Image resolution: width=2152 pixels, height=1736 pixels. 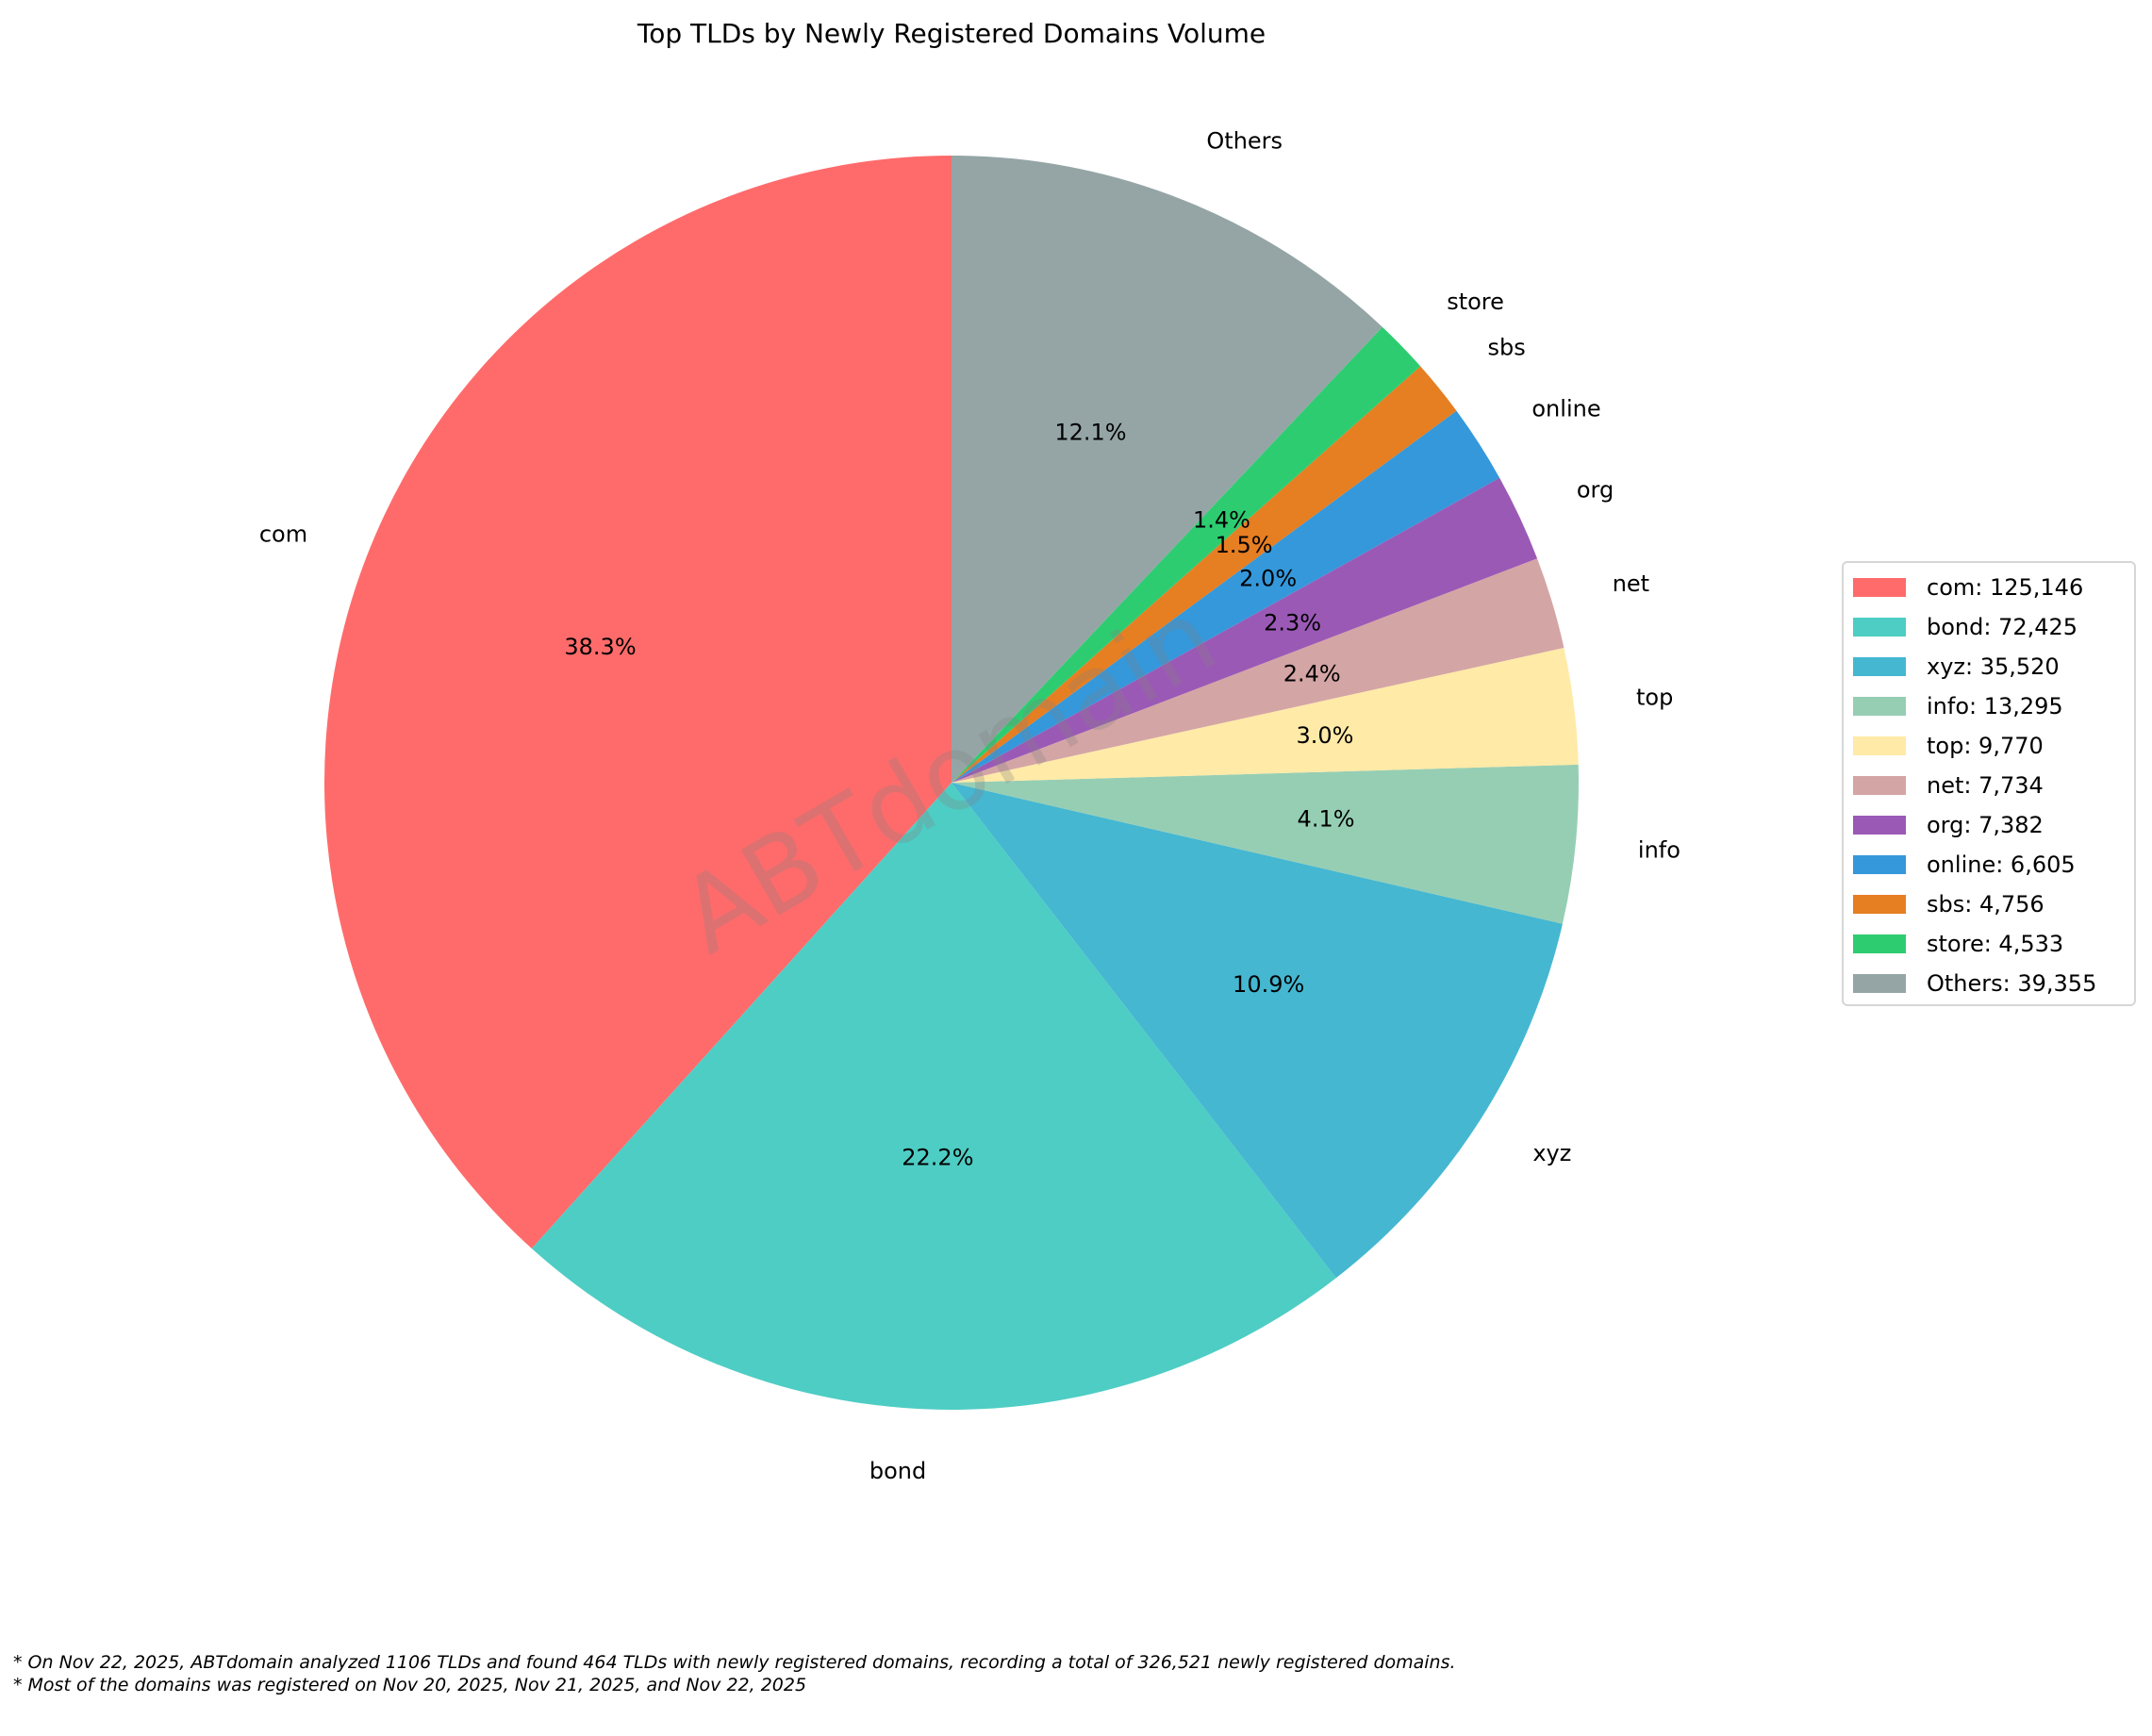 I want to click on legend-entry: info: 13,295, so click(x=1995, y=706).